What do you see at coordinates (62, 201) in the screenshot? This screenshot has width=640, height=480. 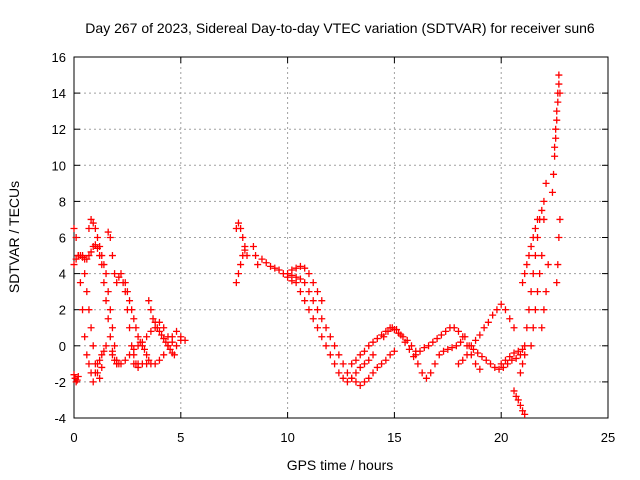 I see `y-tick-label: 8` at bounding box center [62, 201].